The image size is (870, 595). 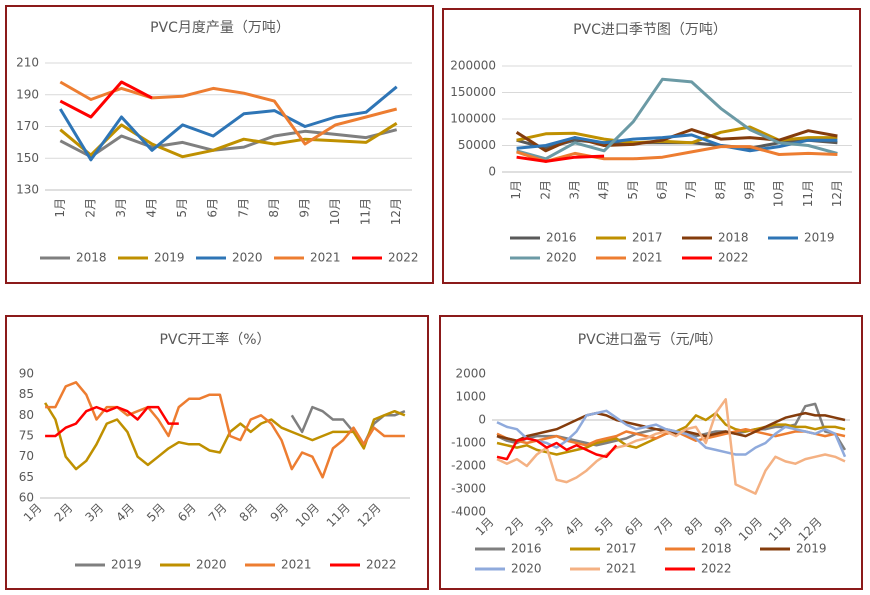 What do you see at coordinates (26, 498) in the screenshot?
I see `y-tick-label: 60` at bounding box center [26, 498].